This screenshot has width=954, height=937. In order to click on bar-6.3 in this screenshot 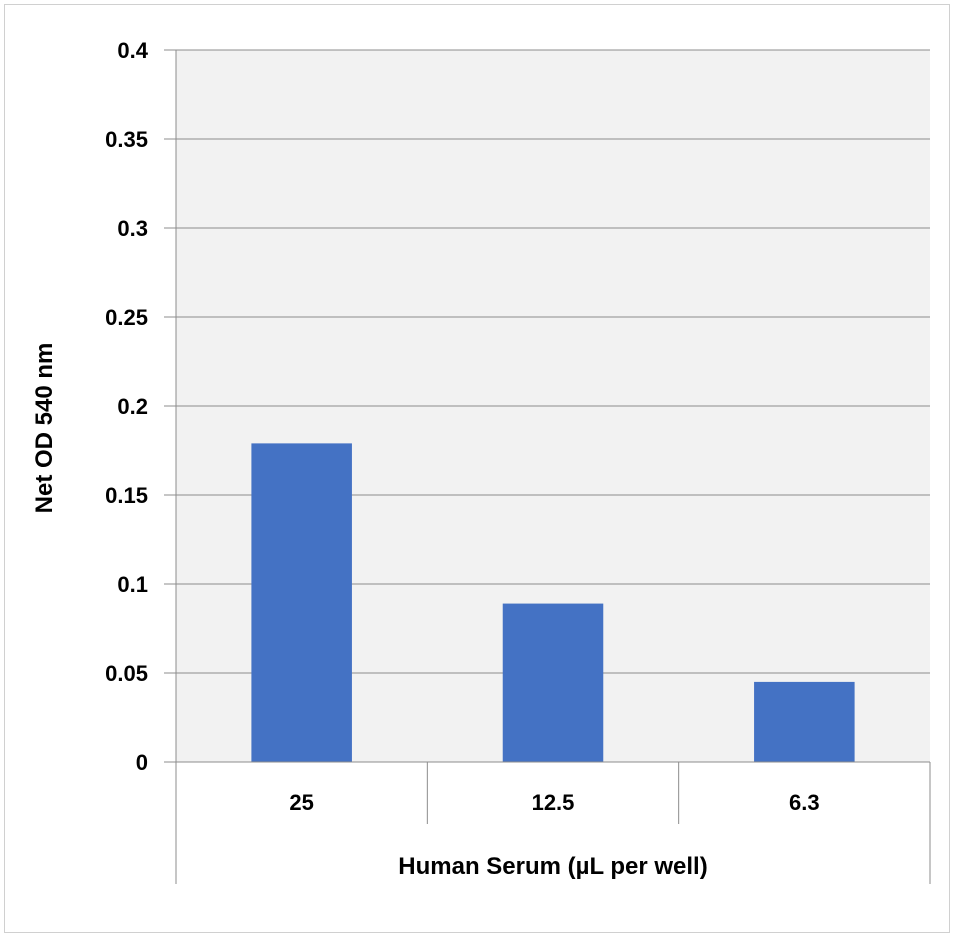, I will do `click(804, 721)`.